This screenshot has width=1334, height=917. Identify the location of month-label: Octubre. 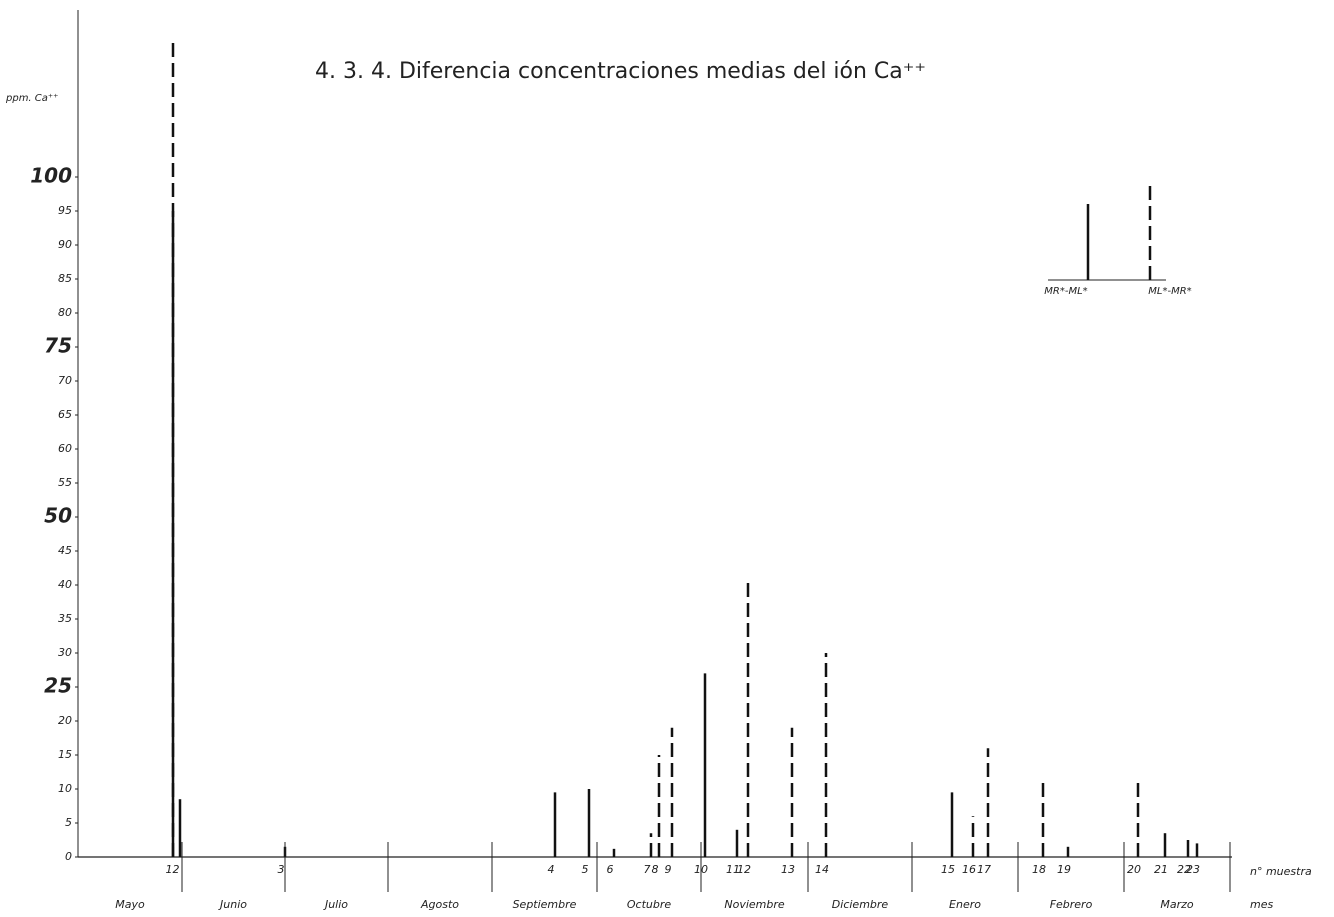
(649, 904).